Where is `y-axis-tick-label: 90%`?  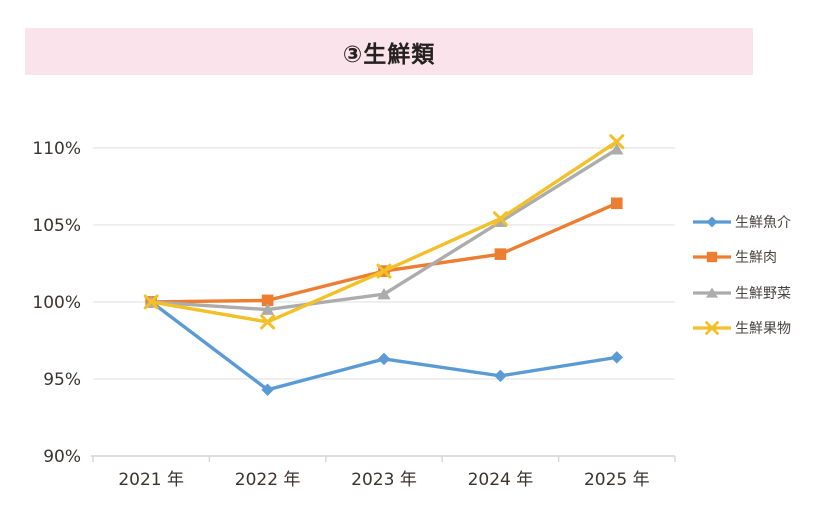
y-axis-tick-label: 90% is located at coordinates (62, 457).